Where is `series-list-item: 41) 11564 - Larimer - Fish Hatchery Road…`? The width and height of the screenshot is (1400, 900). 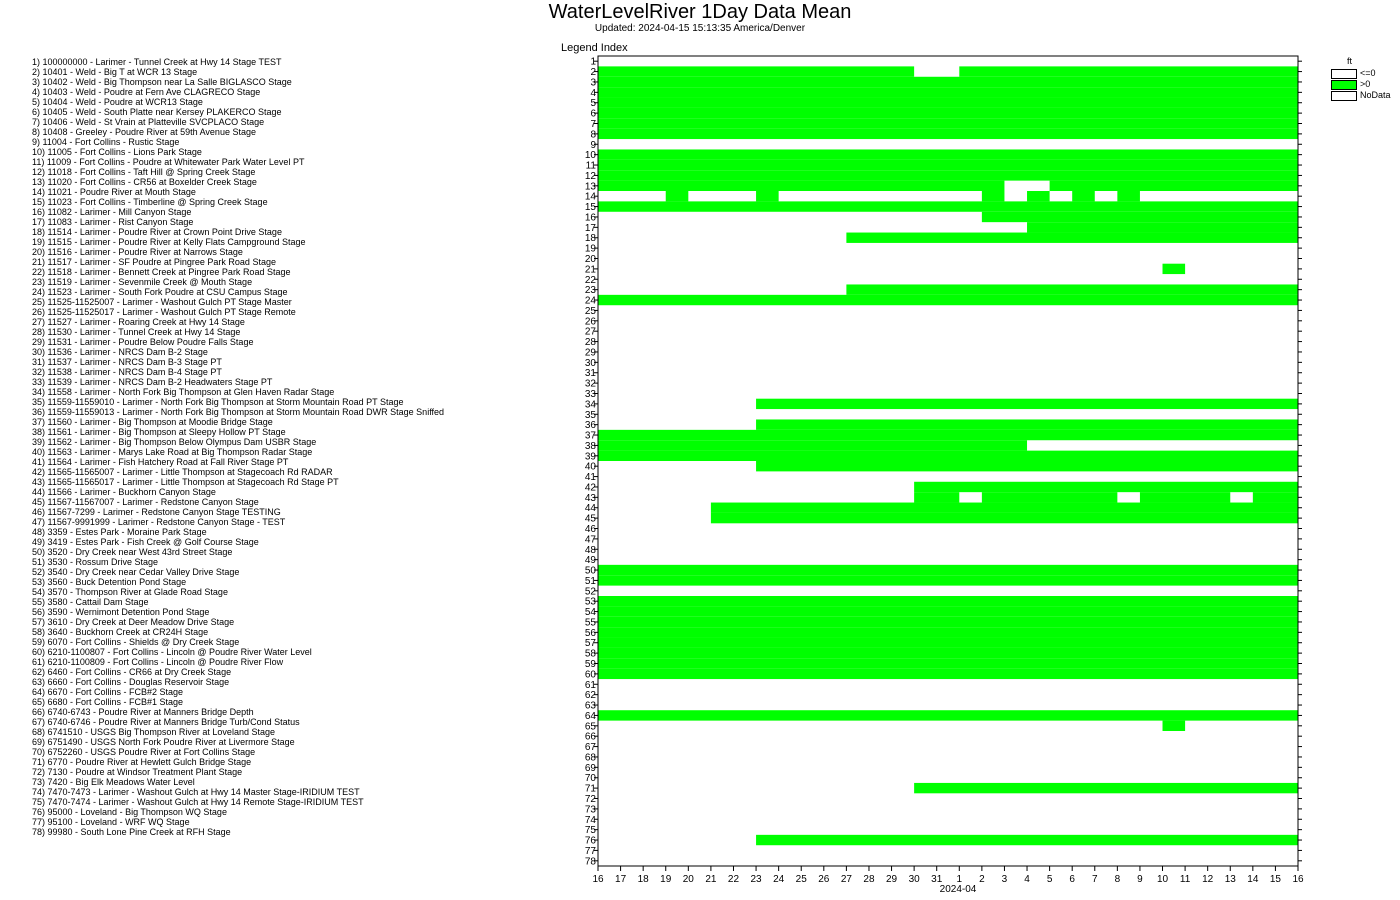
series-list-item: 41) 11564 - Larimer - Fish Hatchery Road… is located at coordinates (160, 462).